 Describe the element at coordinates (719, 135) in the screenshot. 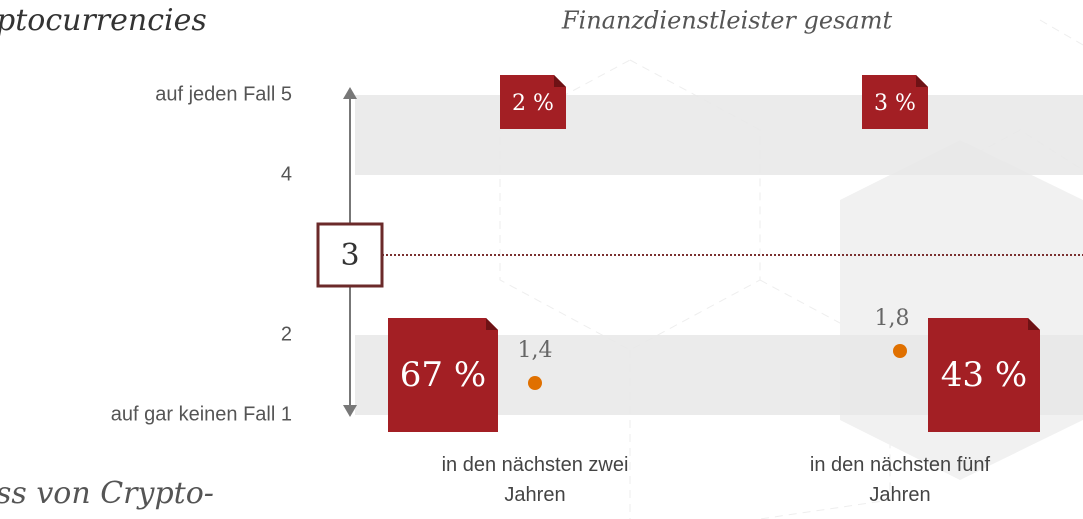

I see `band` at that location.